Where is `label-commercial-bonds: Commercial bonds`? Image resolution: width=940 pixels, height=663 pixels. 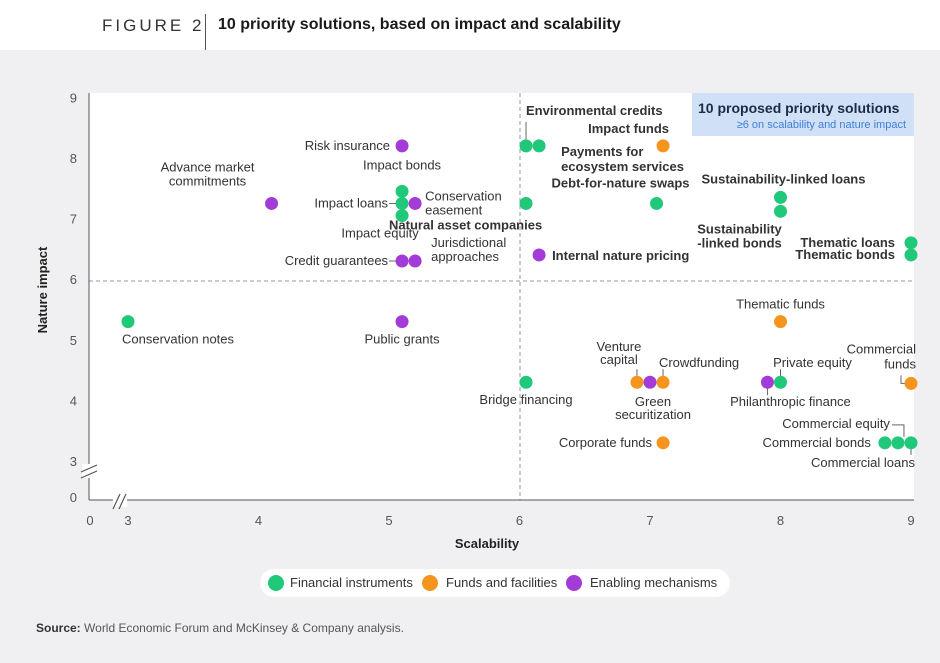 label-commercial-bonds: Commercial bonds is located at coordinates (817, 442).